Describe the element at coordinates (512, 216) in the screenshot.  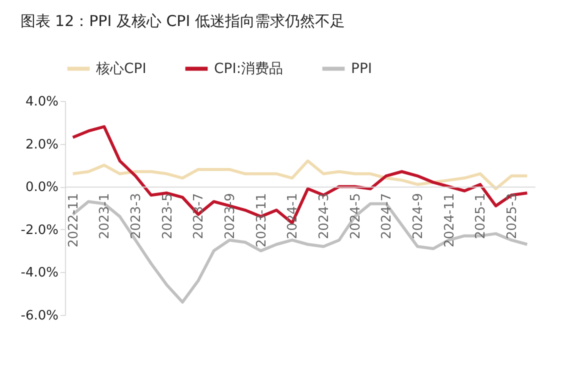
I see `x-tick-label: 2025-3` at that location.